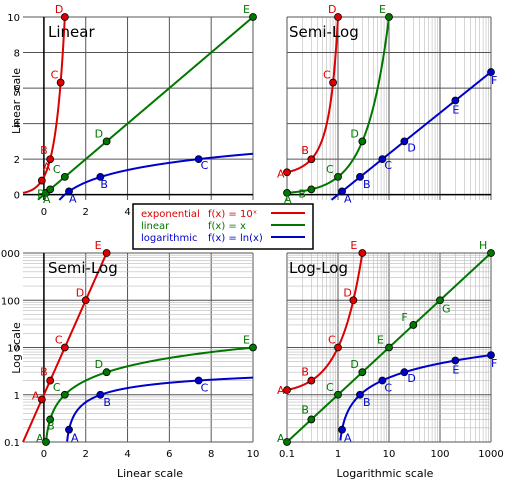 The height and width of the screenshot is (492, 512). I want to click on y-axis-title-bottom: Log scale, so click(16, 348).